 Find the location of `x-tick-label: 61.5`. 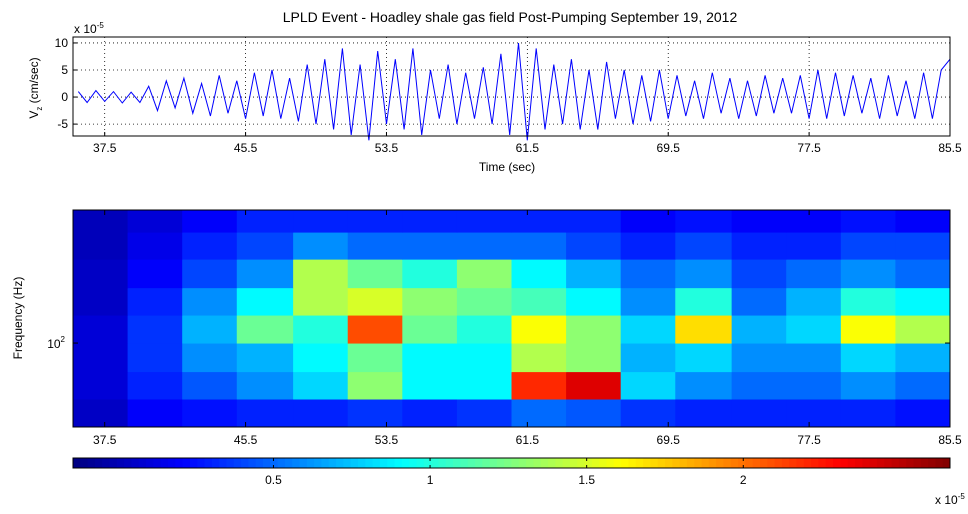

x-tick-label: 61.5 is located at coordinates (528, 148).